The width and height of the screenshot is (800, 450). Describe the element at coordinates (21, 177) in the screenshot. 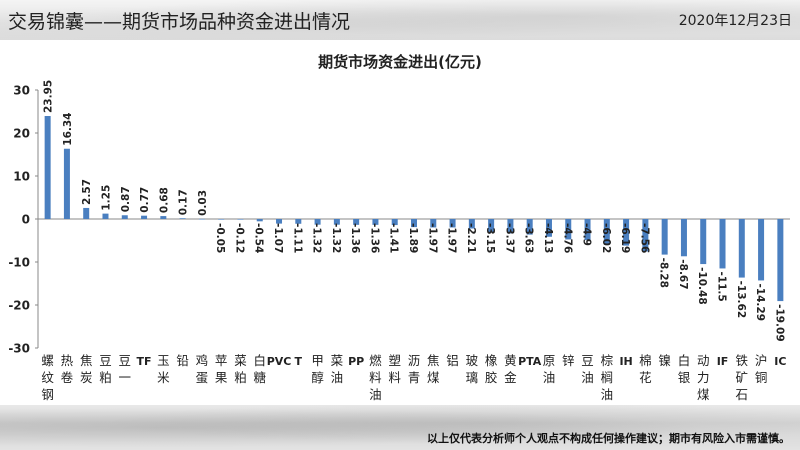

I see `y-tick-label: 10` at that location.